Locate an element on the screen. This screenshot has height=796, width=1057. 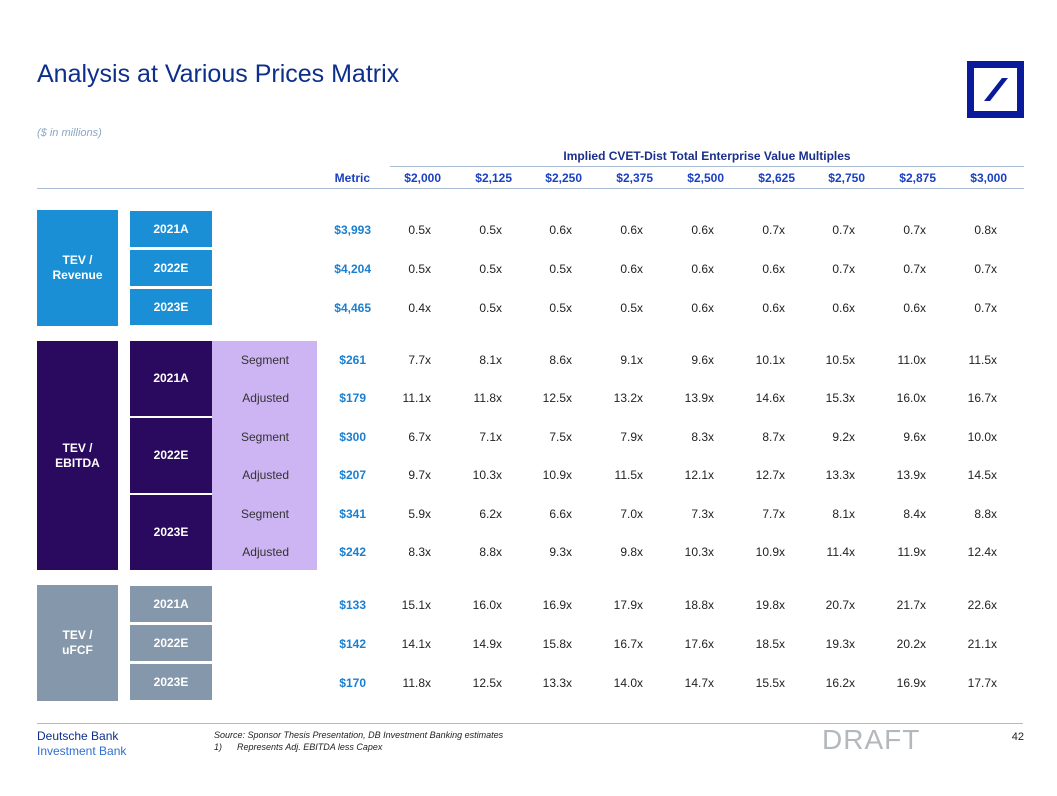
ebitda-multiple-cell: 8.7x is located at coordinates (773, 436).